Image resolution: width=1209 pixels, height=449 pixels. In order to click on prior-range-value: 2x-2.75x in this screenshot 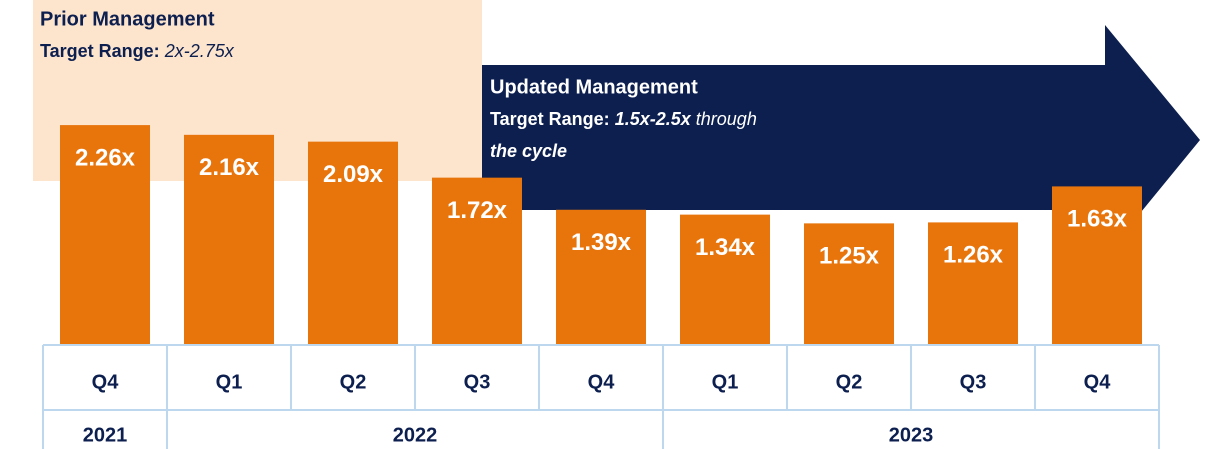, I will do `click(199, 51)`.